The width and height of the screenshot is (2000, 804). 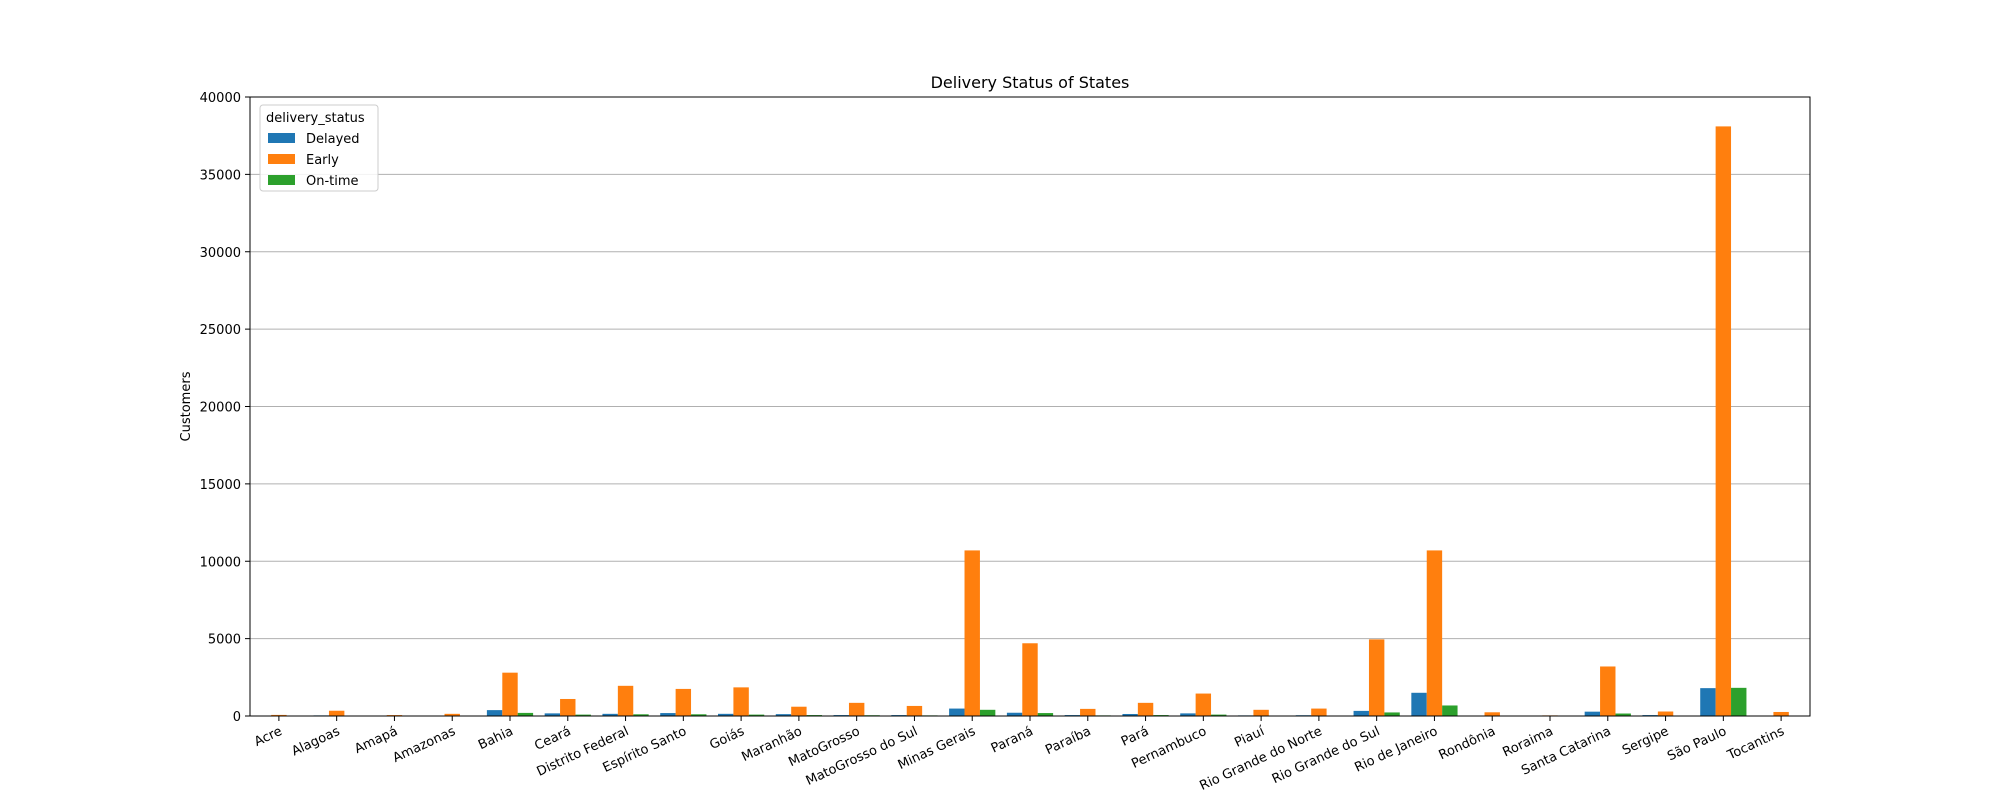 What do you see at coordinates (727, 738) in the screenshot?
I see `x-tick-label: Goiás` at bounding box center [727, 738].